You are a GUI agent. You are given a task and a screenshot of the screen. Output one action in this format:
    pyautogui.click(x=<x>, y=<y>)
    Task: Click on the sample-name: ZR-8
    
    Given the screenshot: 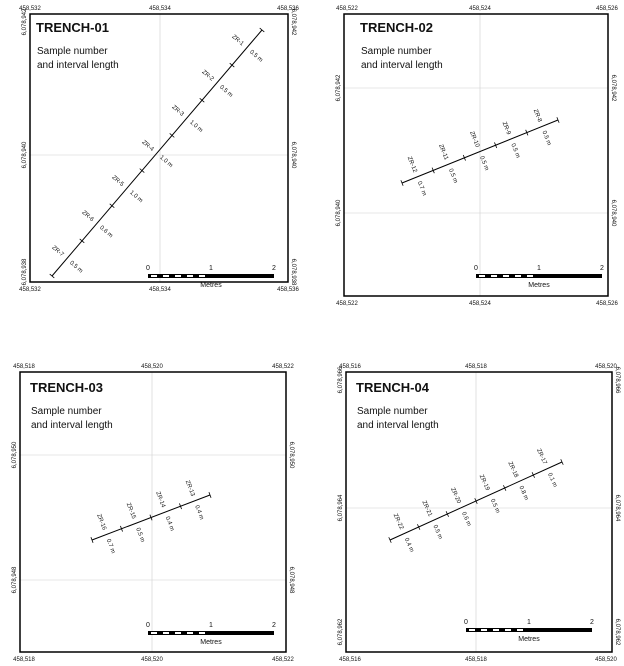 What is the action you would take?
    pyautogui.click(x=537, y=116)
    